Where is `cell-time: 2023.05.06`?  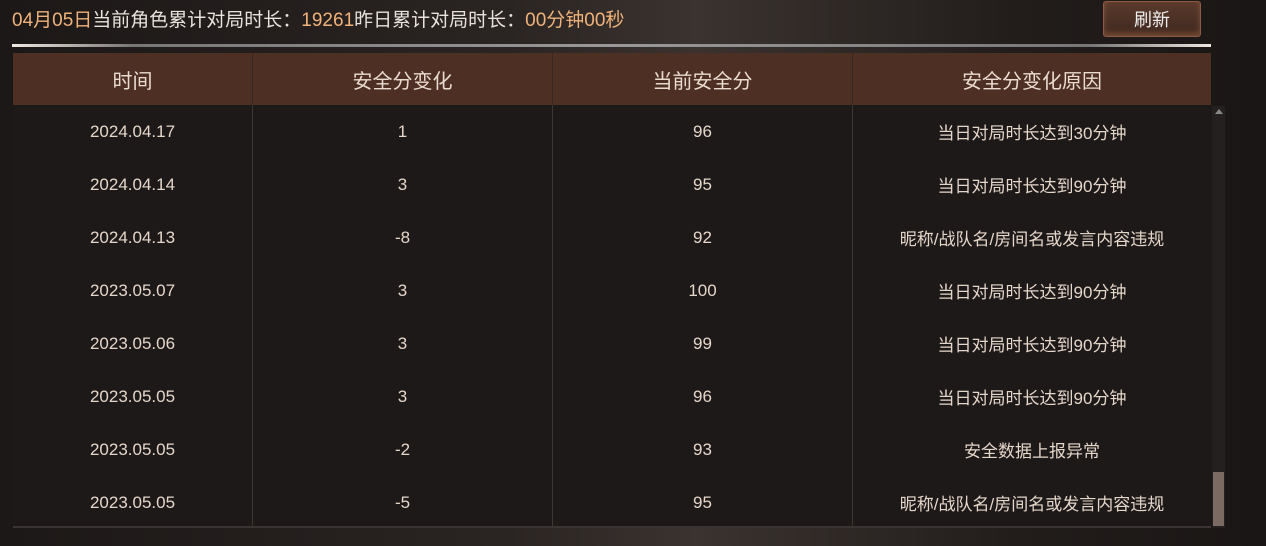 cell-time: 2023.05.06 is located at coordinates (133, 343).